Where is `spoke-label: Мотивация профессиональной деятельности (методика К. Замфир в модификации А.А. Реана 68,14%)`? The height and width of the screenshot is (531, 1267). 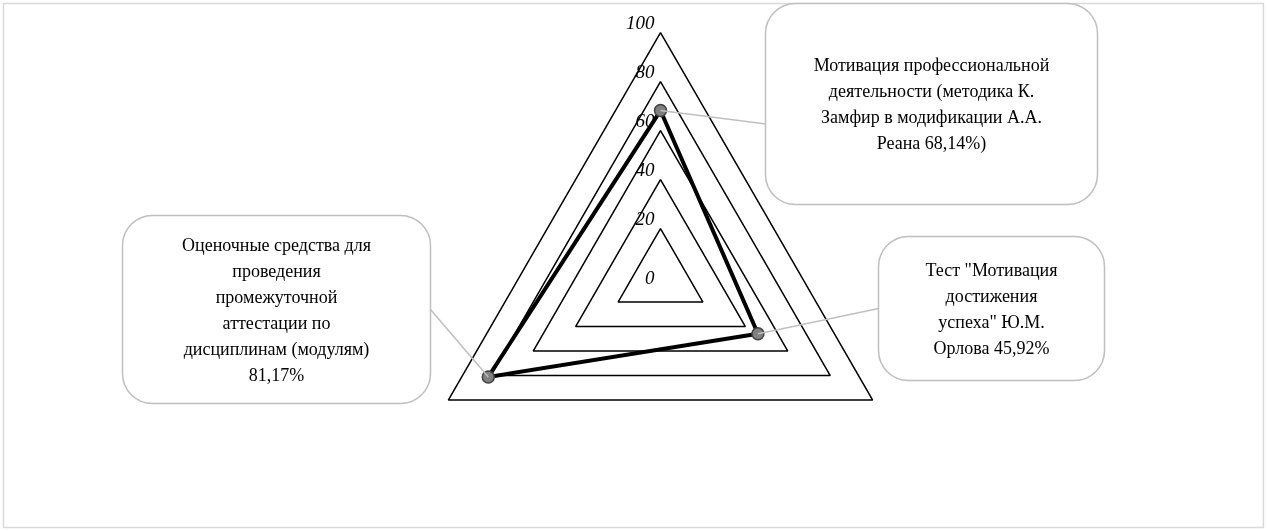
spoke-label: Мотивация профессиональной деятельности (методика К. Замфир в модификации А.А. Реана 68,14%) is located at coordinates (931, 104).